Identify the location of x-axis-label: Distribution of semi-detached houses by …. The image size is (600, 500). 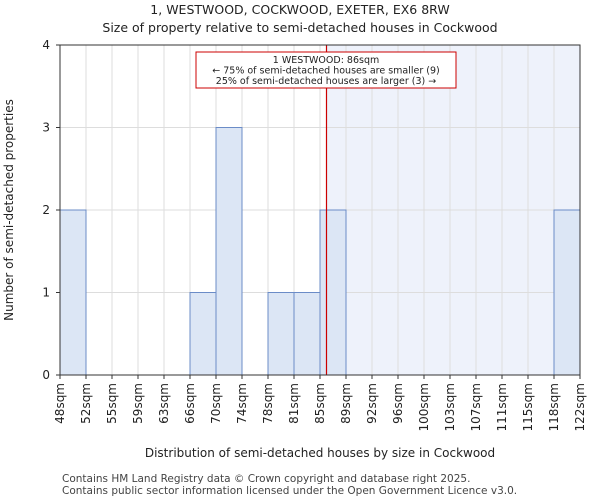
(320, 453).